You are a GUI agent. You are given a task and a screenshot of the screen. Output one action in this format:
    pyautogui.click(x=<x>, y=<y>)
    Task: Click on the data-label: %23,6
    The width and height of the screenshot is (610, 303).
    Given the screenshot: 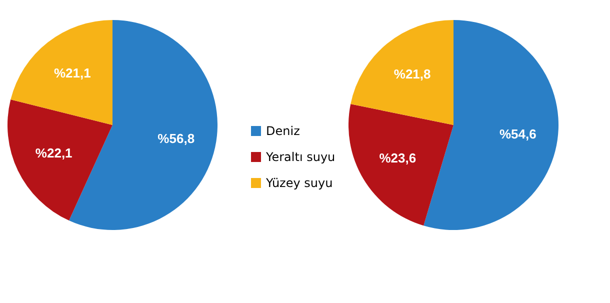 What is the action you would take?
    pyautogui.click(x=397, y=158)
    